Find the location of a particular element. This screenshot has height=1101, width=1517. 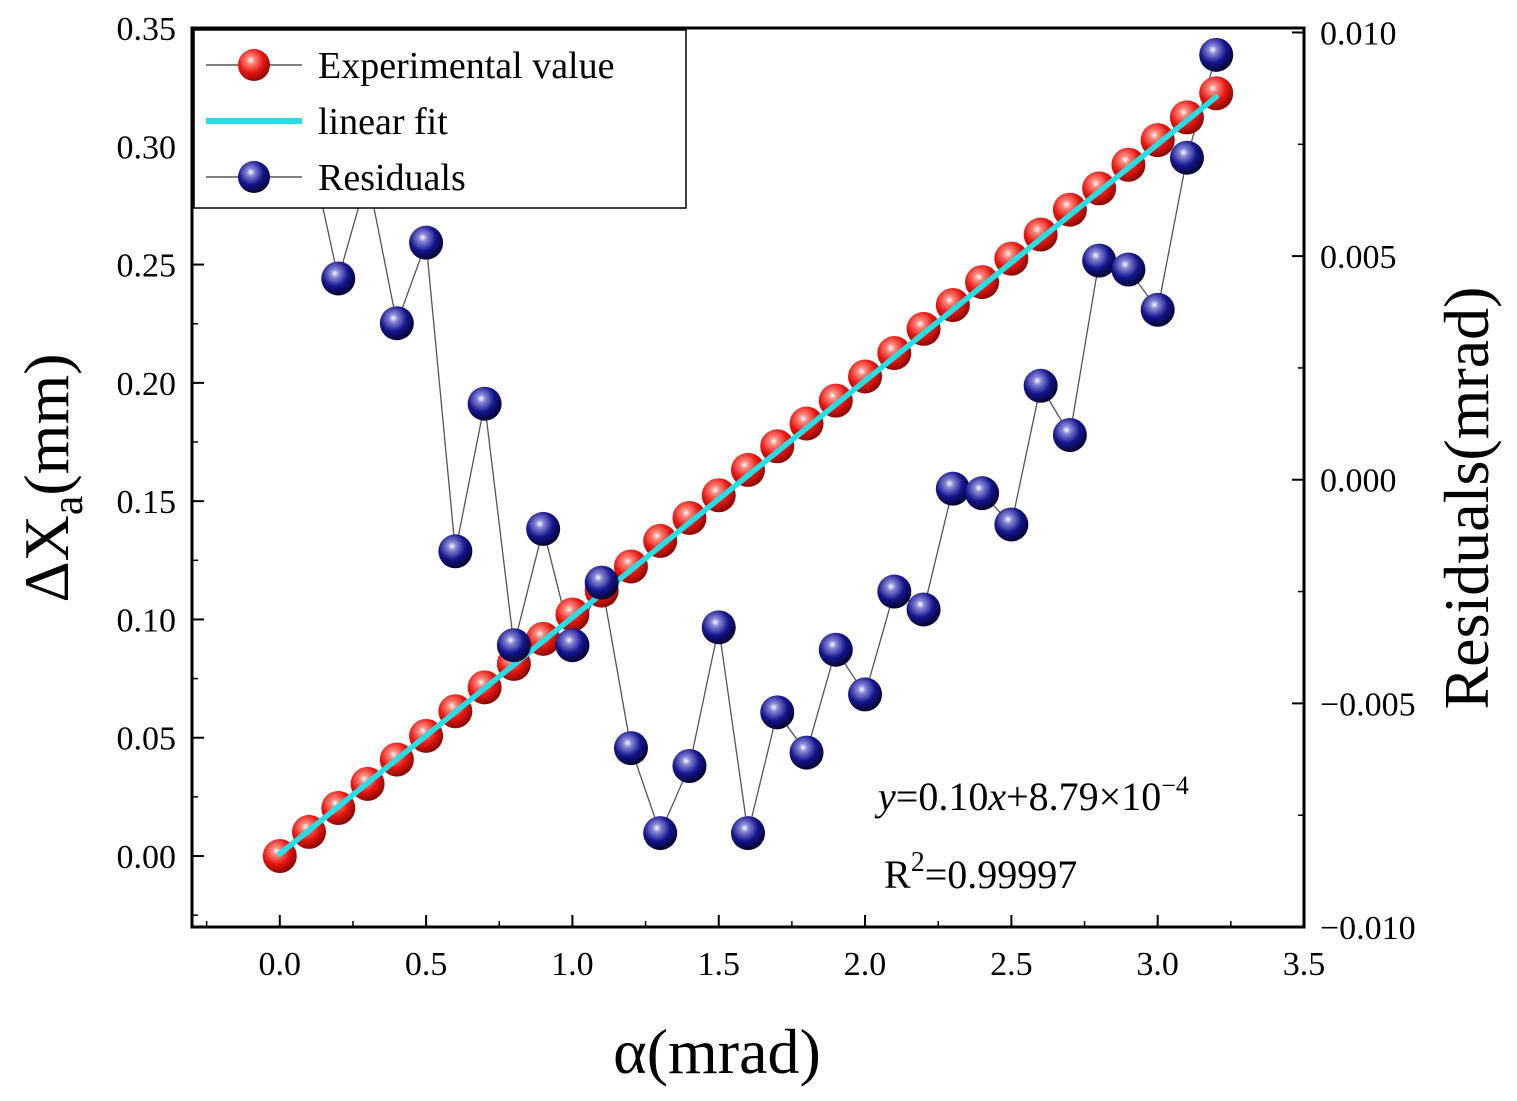

y-tick-label: 0.10 is located at coordinates (147, 620).